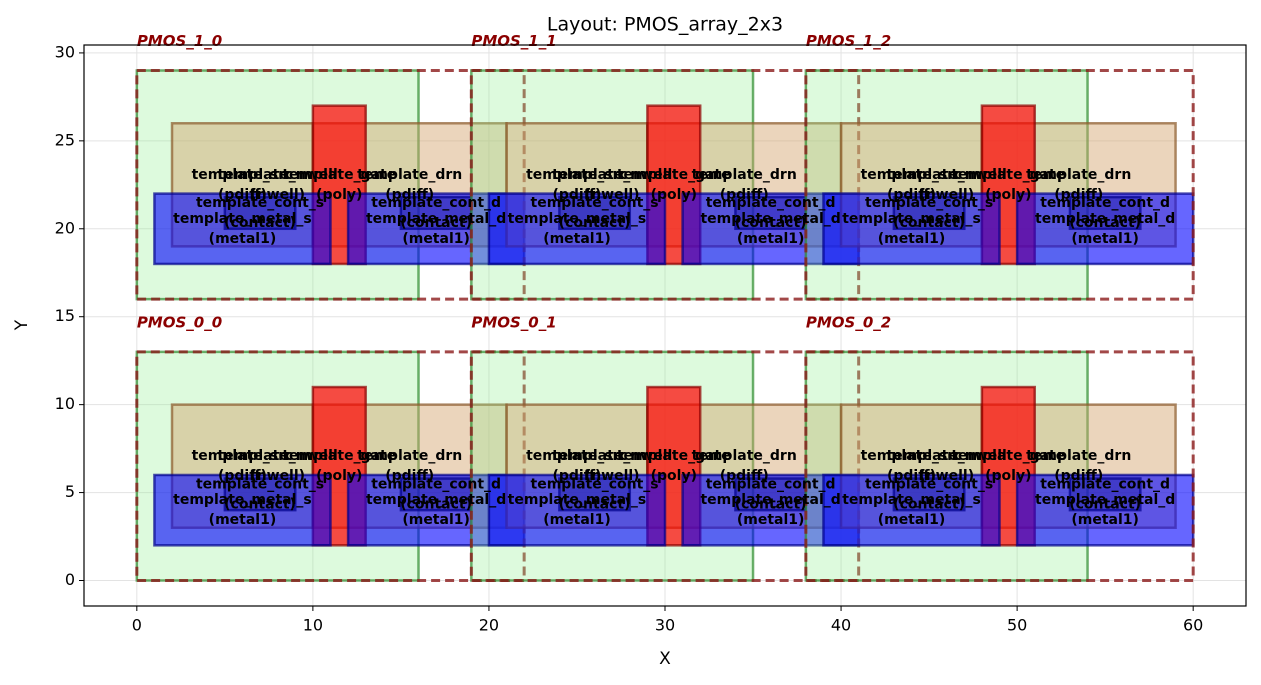 This screenshot has width=1261, height=685. Describe the element at coordinates (22, 325) in the screenshot. I see `y-axis-label: Y` at that location.